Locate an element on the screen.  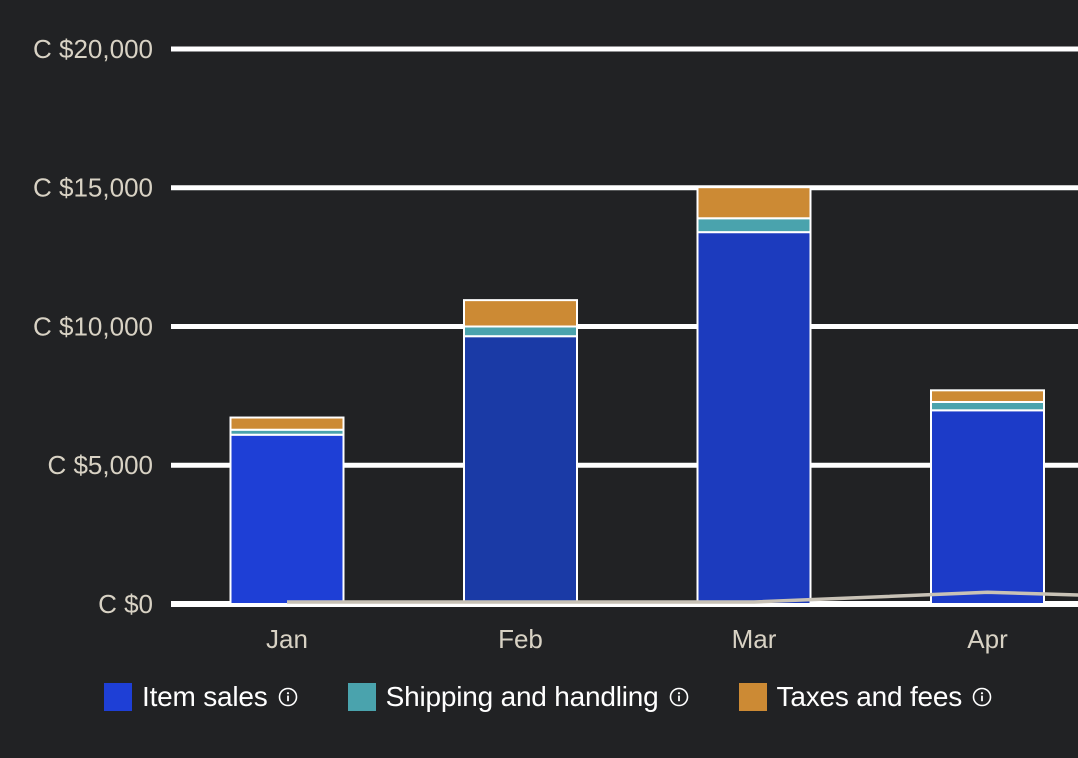
legend-item-item-sales: Item sales is located at coordinates (201, 697).